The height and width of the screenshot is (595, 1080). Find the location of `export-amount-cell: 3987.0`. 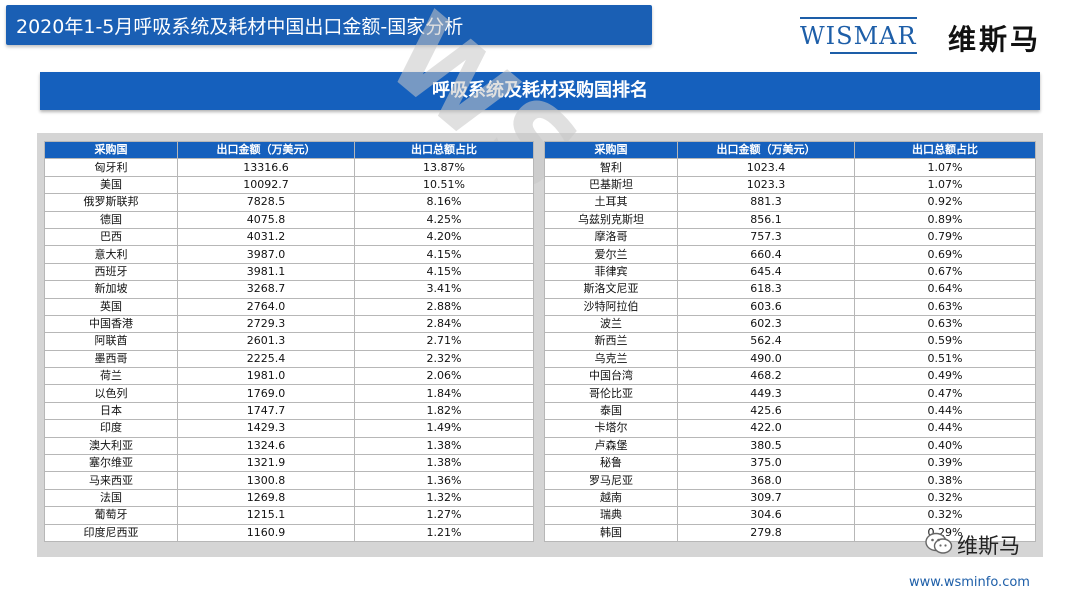

export-amount-cell: 3987.0 is located at coordinates (266, 254).